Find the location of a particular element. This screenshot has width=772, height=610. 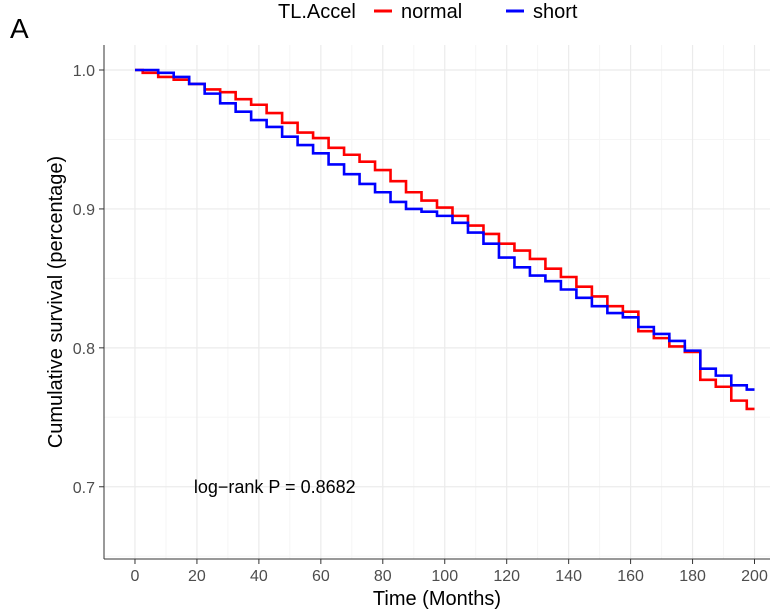

y-tick-label: 0.8 is located at coordinates (84, 349).